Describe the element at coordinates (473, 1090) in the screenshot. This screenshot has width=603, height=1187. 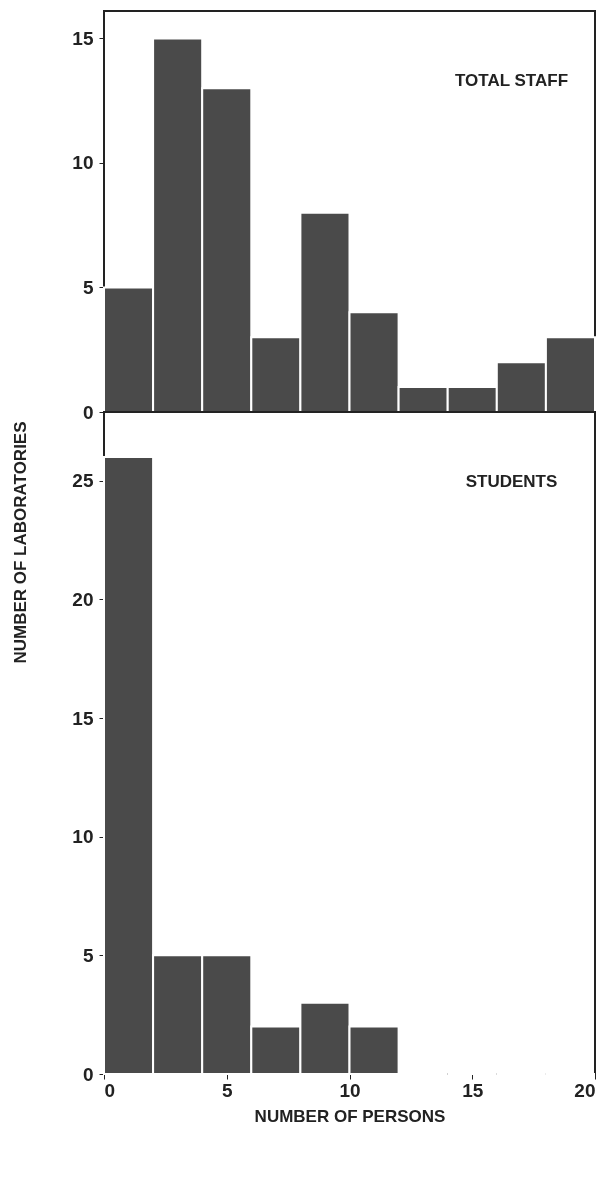
I see `x-tick-label: 15` at that location.